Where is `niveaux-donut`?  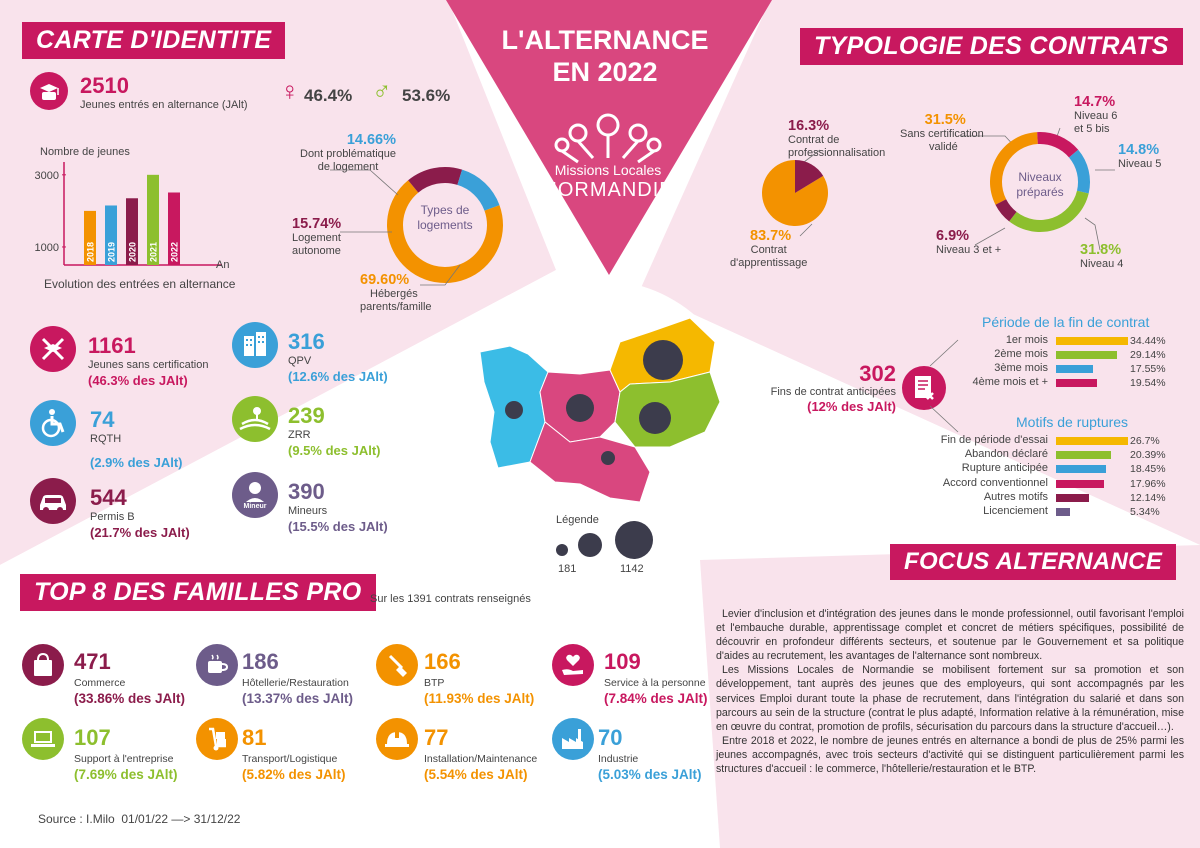
niveaux-donut is located at coordinates (1040, 182).